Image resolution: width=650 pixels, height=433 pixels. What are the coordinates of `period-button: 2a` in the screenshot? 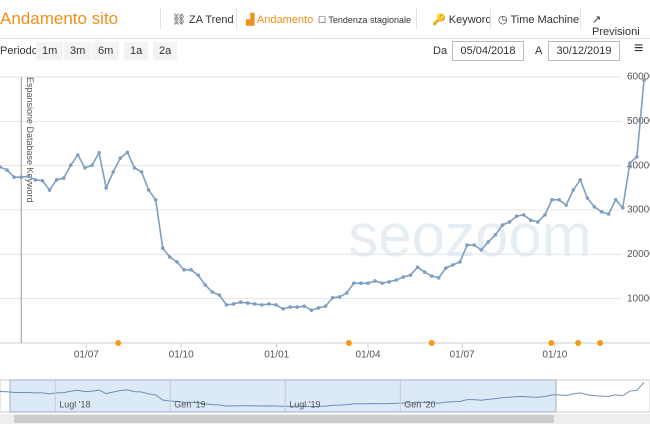 It's located at (165, 51).